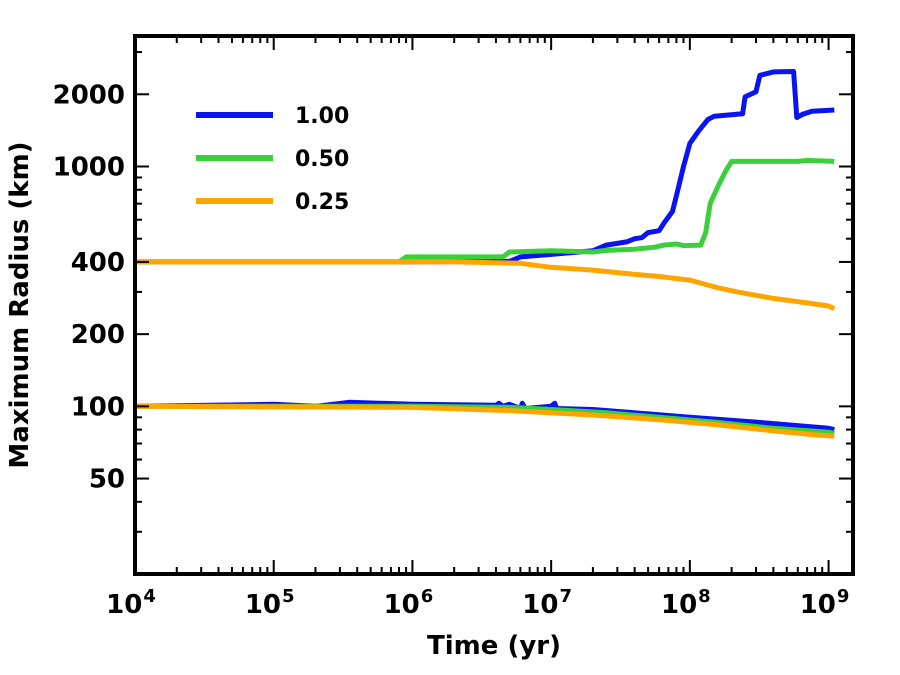 This screenshot has width=900, height=675. What do you see at coordinates (98, 407) in the screenshot?
I see `y-tick-label: 100` at bounding box center [98, 407].